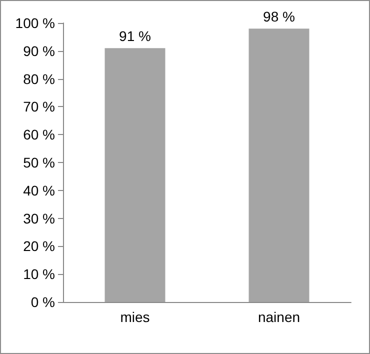  I want to click on y-tick-label: 50 %, so click(39, 162).